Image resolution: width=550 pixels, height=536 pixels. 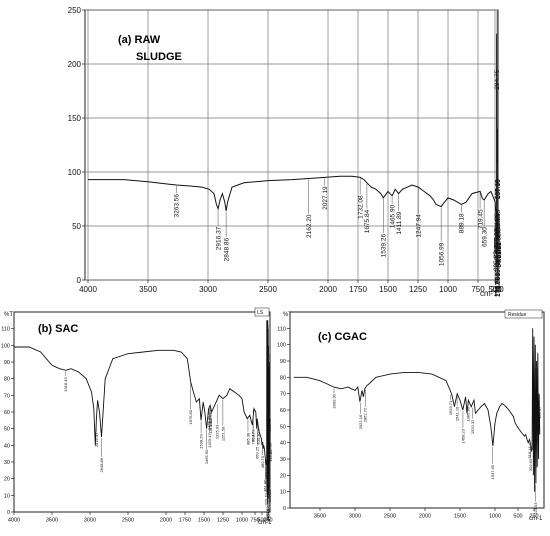 I want to click on panel-c-y-ticks: 0 10 20 30 40 50 60 70 80 90 100 110, so click(x=283, y=419).